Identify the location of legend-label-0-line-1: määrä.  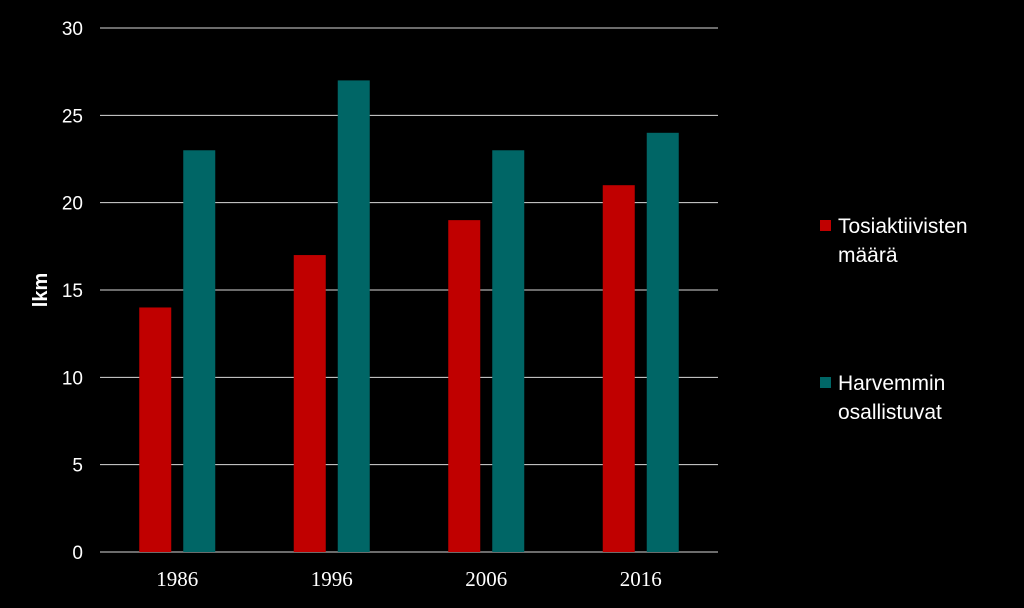
(868, 255).